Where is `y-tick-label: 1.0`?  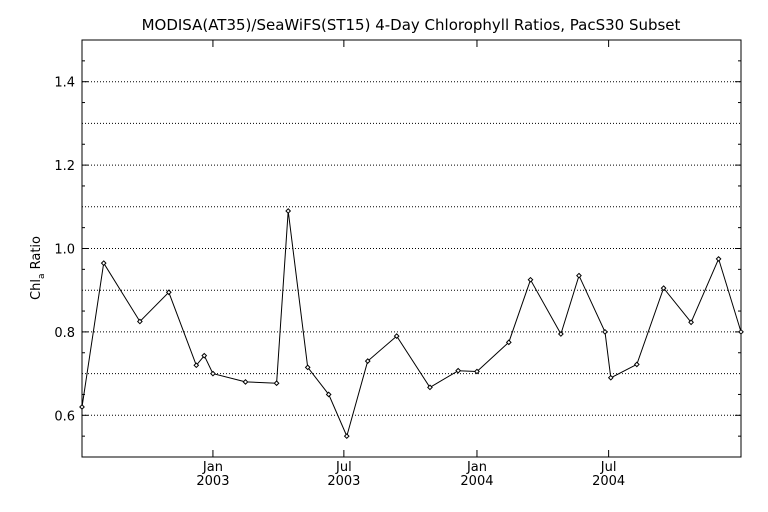
y-tick-label: 1.0 is located at coordinates (64, 250).